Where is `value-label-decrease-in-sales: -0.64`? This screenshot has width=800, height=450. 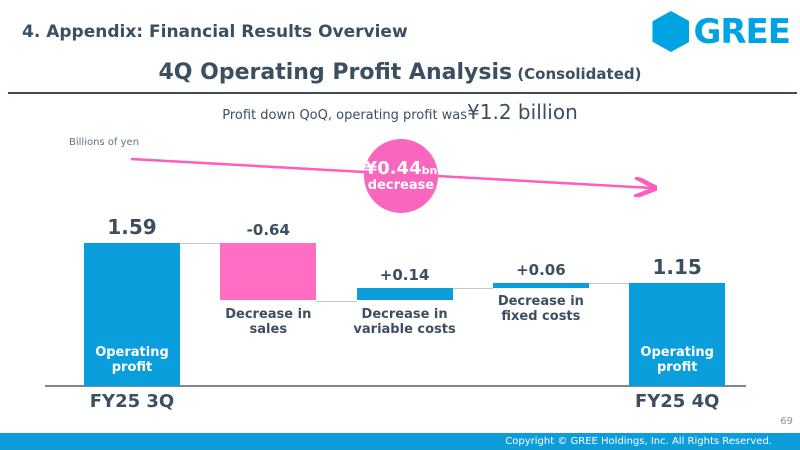
value-label-decrease-in-sales: -0.64 is located at coordinates (268, 229).